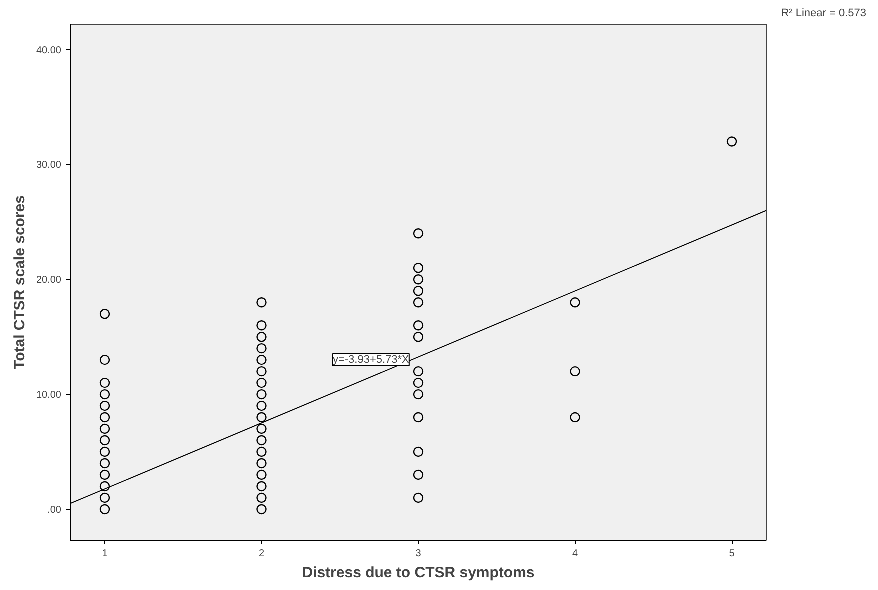  I want to click on x-axis-title: Distress due to CTSR symptoms, so click(418, 573).